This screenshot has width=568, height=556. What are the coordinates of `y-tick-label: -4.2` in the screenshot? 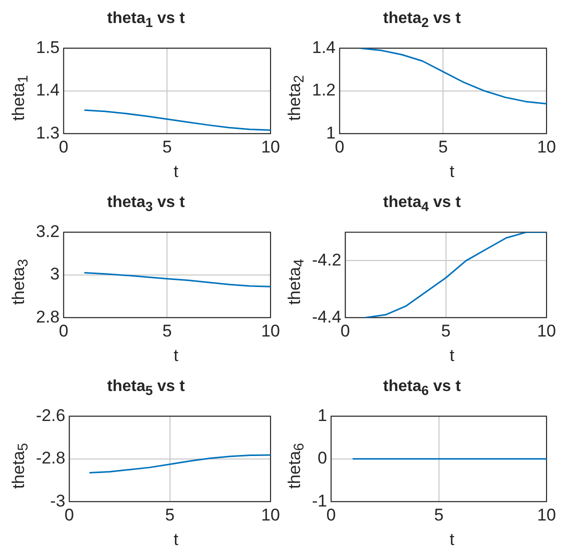 It's located at (327, 260).